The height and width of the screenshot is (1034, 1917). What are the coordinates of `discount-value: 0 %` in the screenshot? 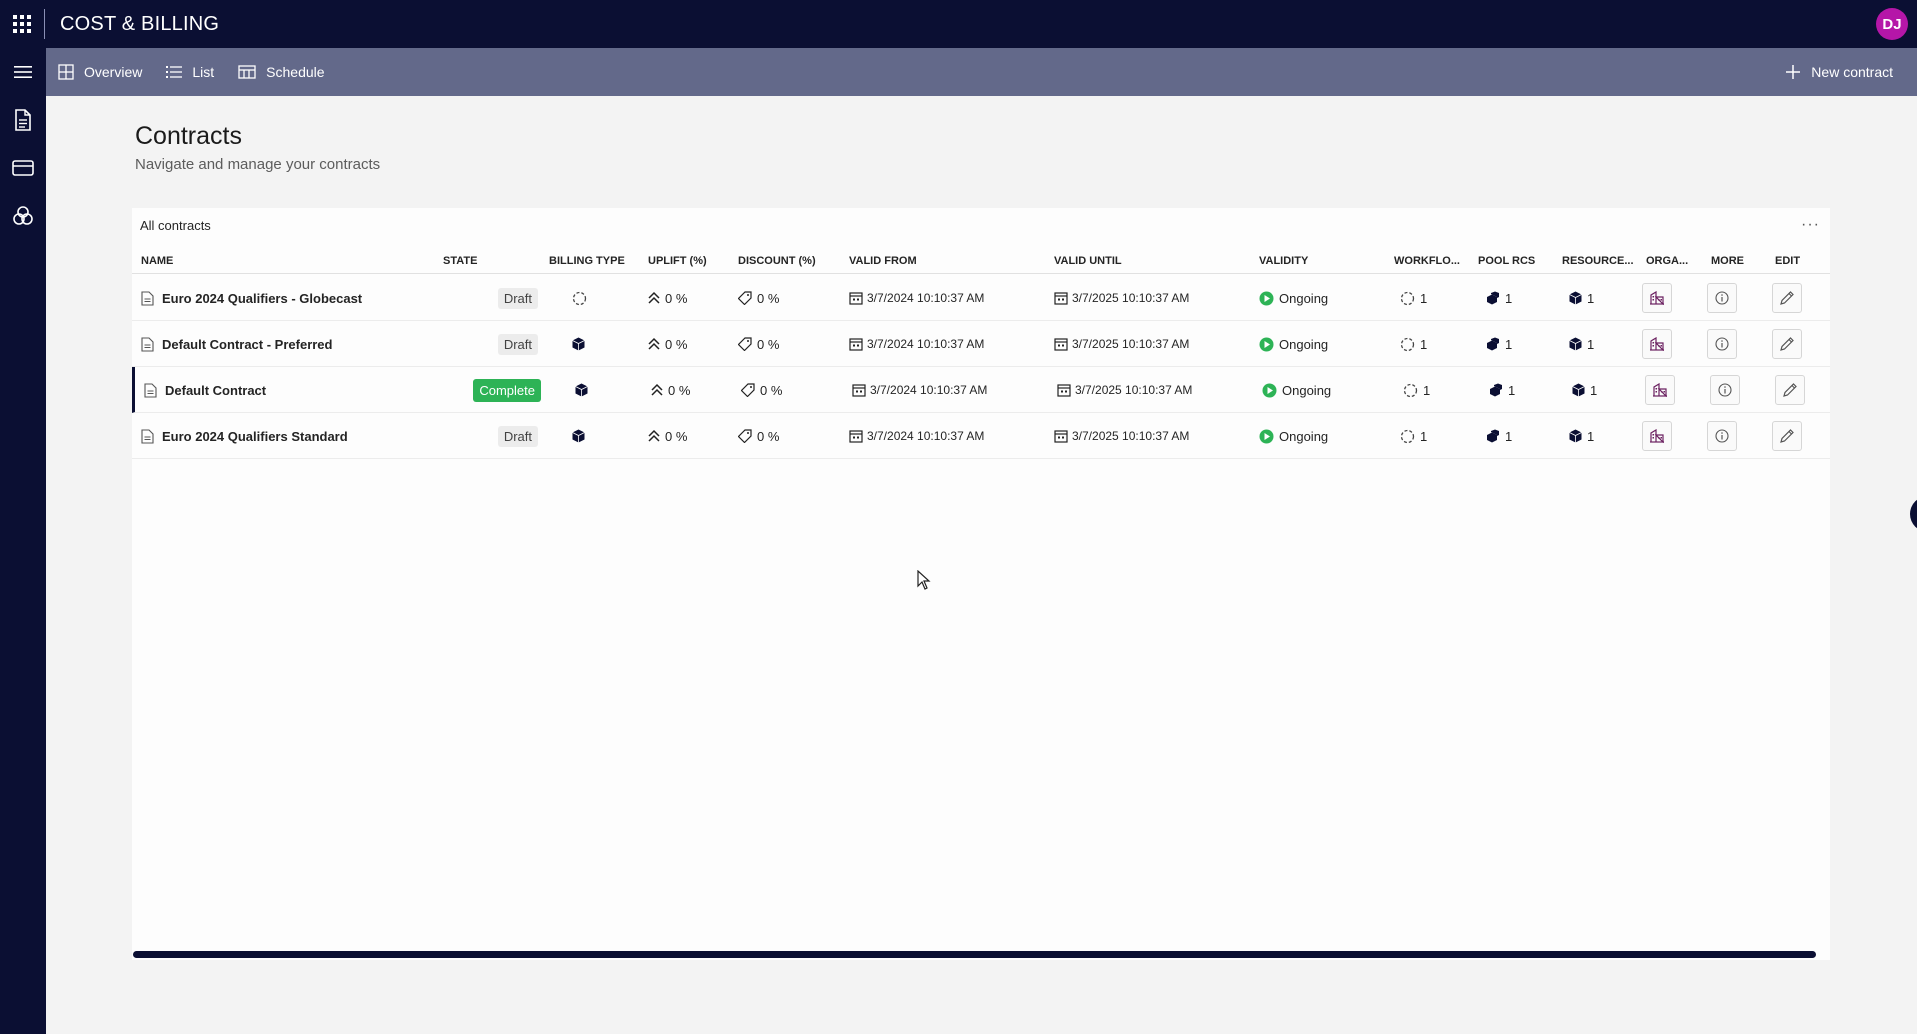 It's located at (768, 344).